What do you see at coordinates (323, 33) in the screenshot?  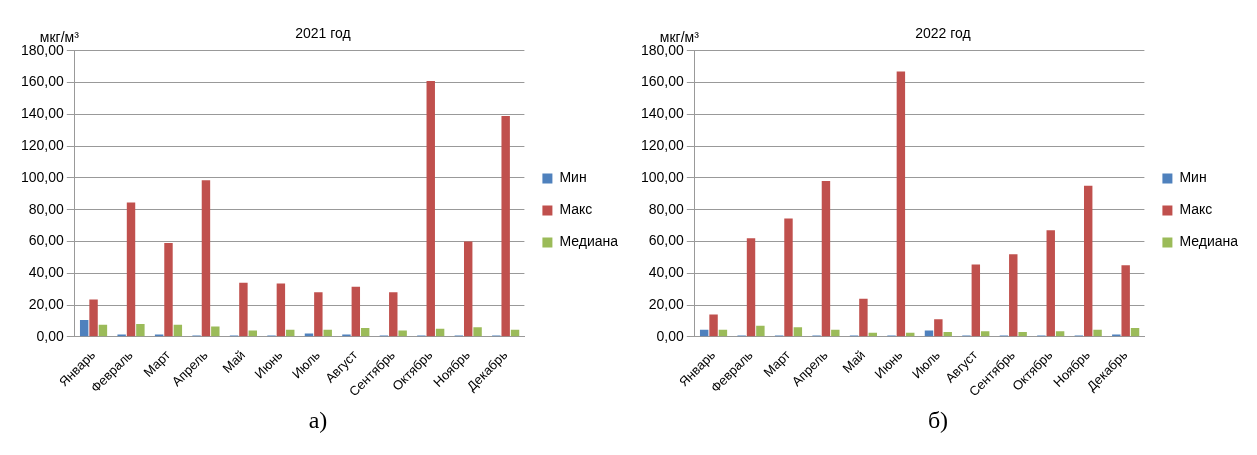 I see `chart-title: 2021 год` at bounding box center [323, 33].